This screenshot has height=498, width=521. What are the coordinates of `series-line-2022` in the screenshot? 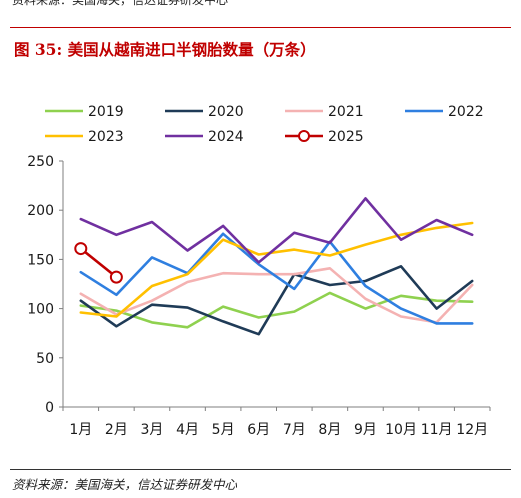 It's located at (276, 278).